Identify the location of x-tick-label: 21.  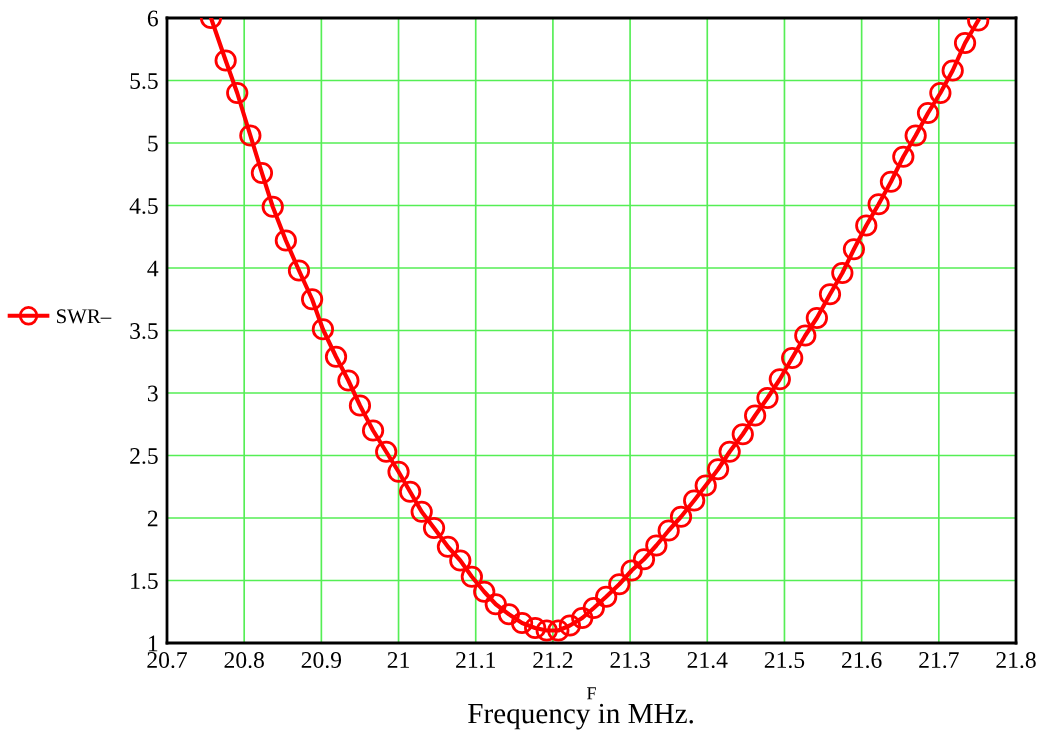
(398, 660).